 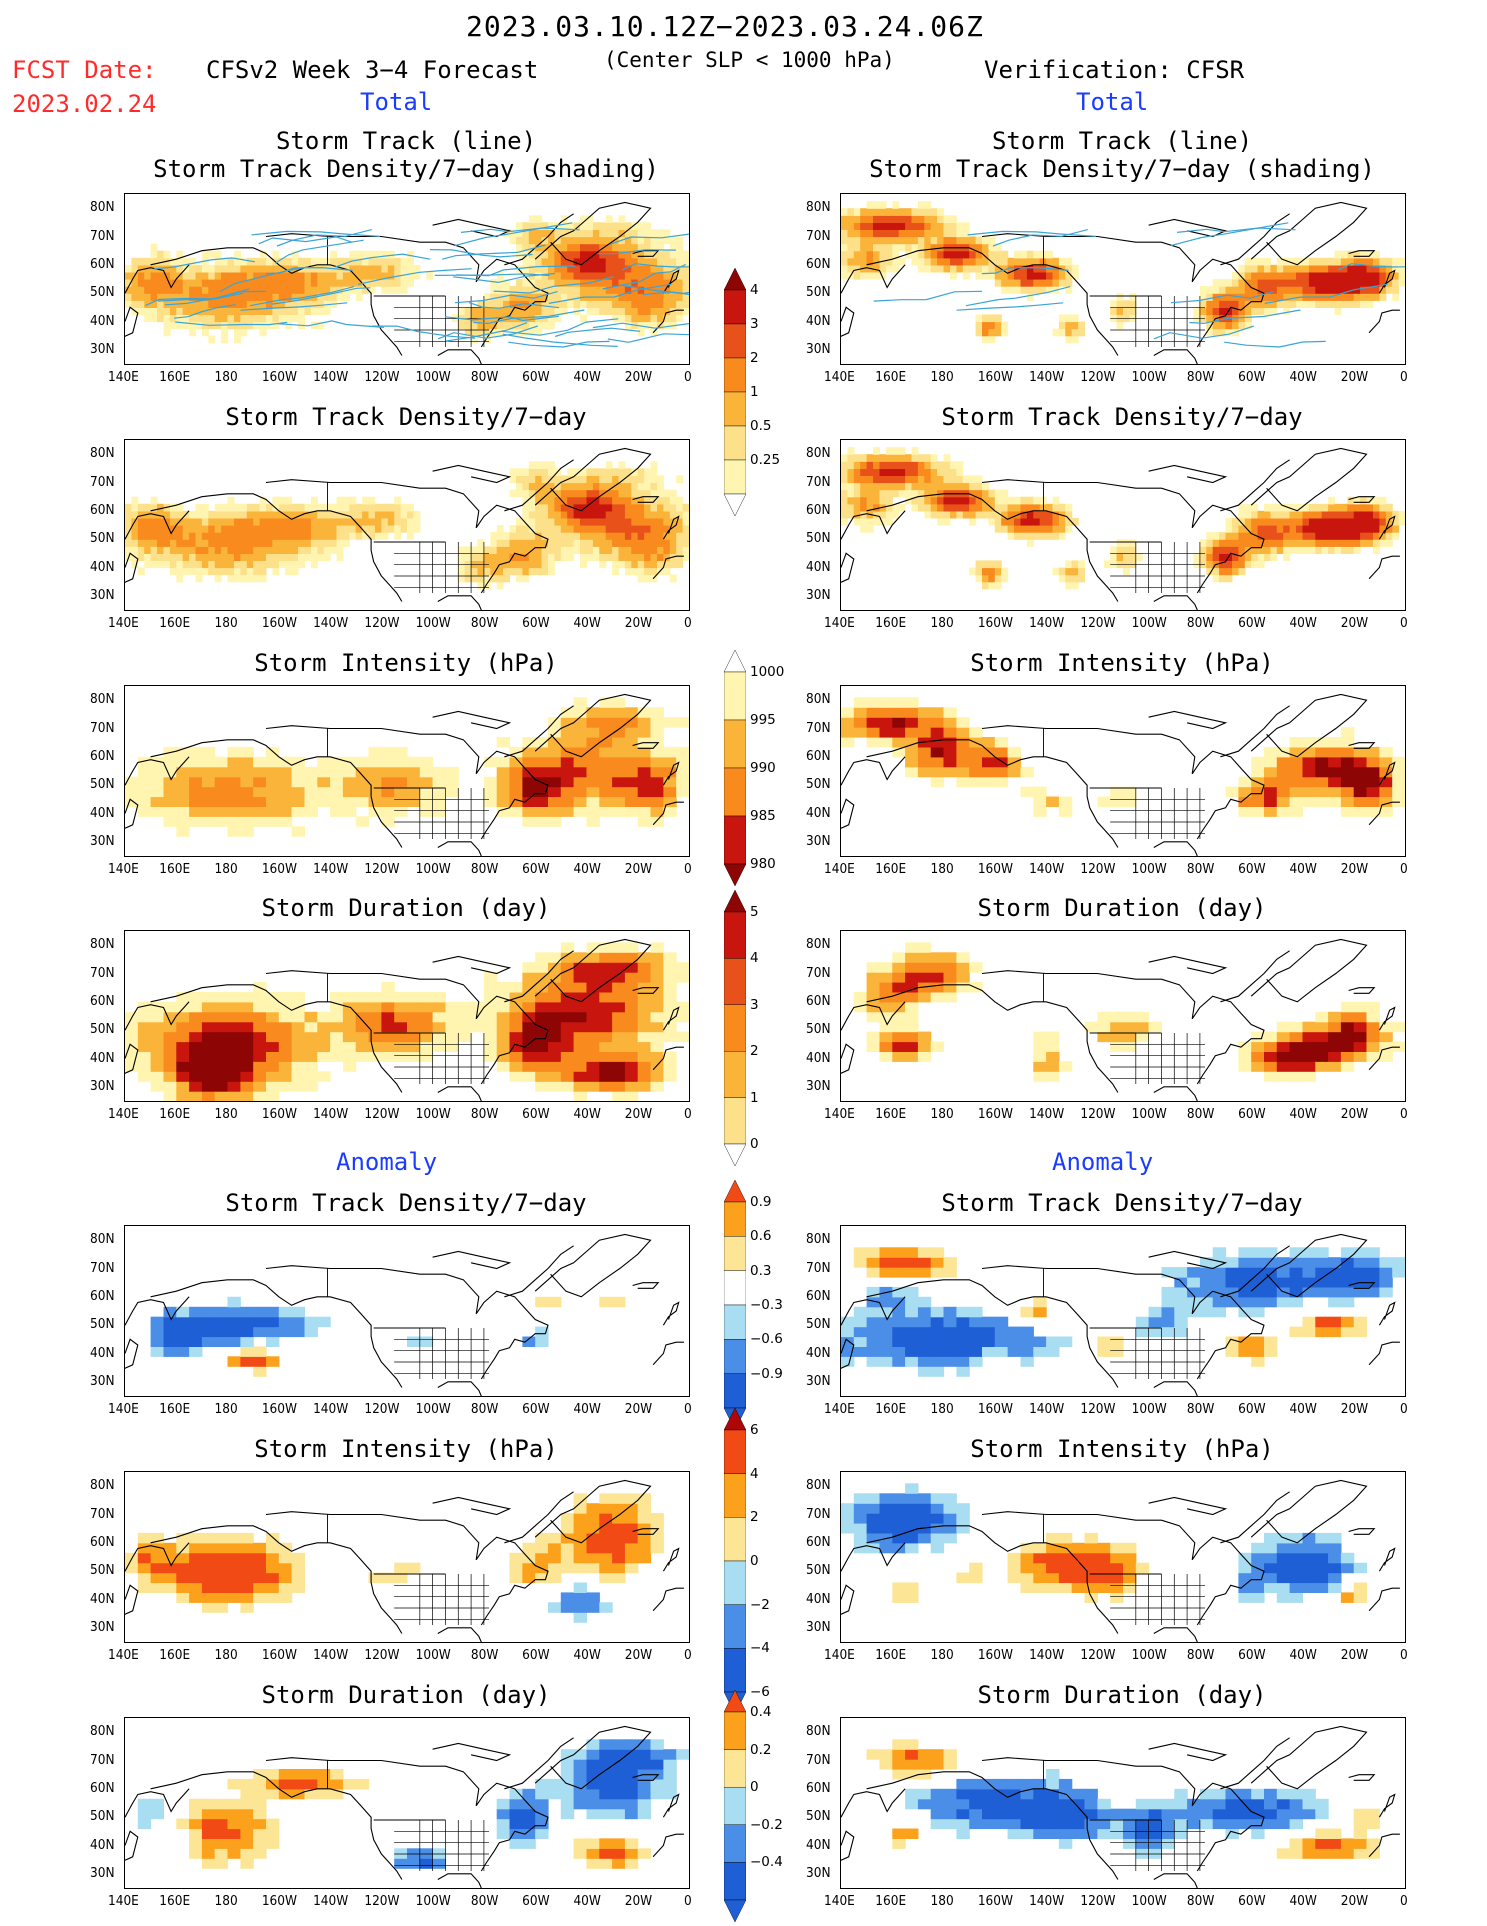 What do you see at coordinates (396, 102) in the screenshot?
I see `total-label-left: Total` at bounding box center [396, 102].